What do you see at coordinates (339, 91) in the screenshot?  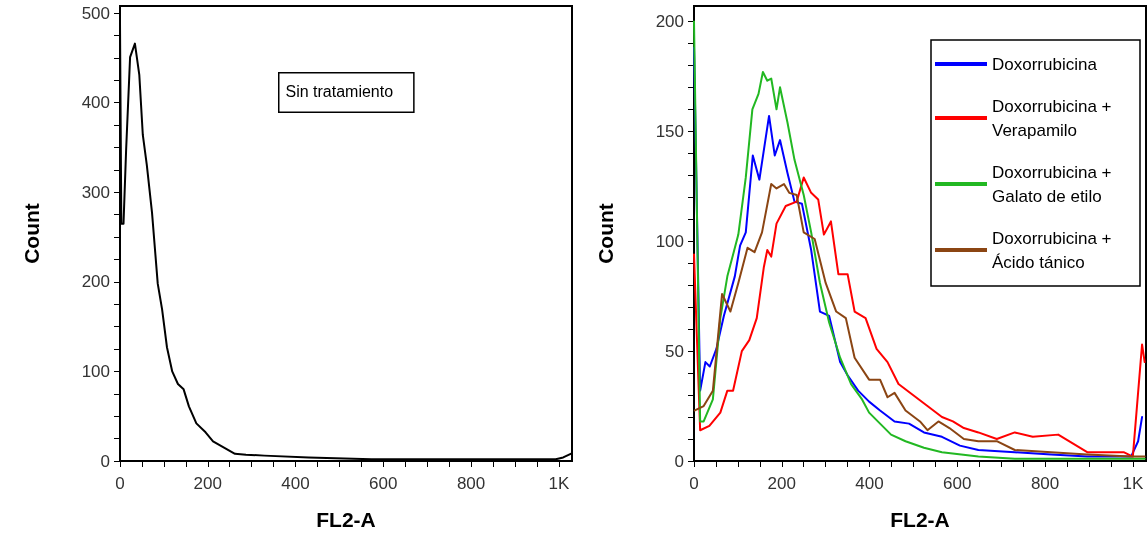 I see `annotation: Sin tratamiento` at bounding box center [339, 91].